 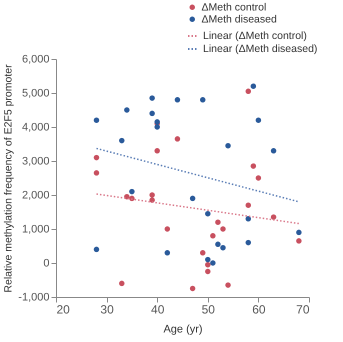 I want to click on y-tick-label: 0, so click(x=46, y=264).